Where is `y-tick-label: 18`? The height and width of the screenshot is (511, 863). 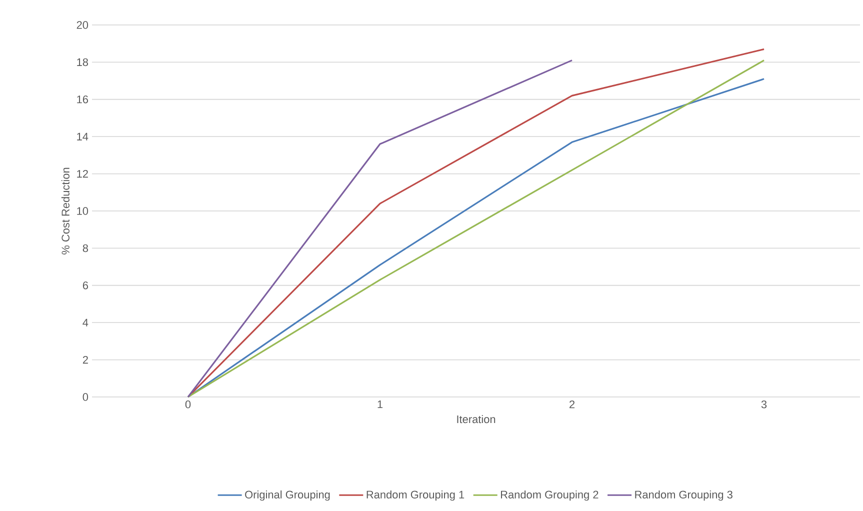
y-tick-label: 18 is located at coordinates (82, 62).